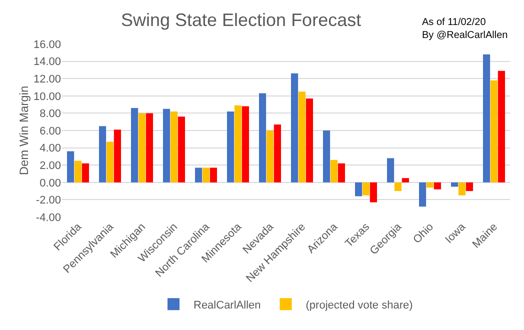  Describe the element at coordinates (423, 233) in the screenshot. I see `x-tick-label: Ohio` at that location.